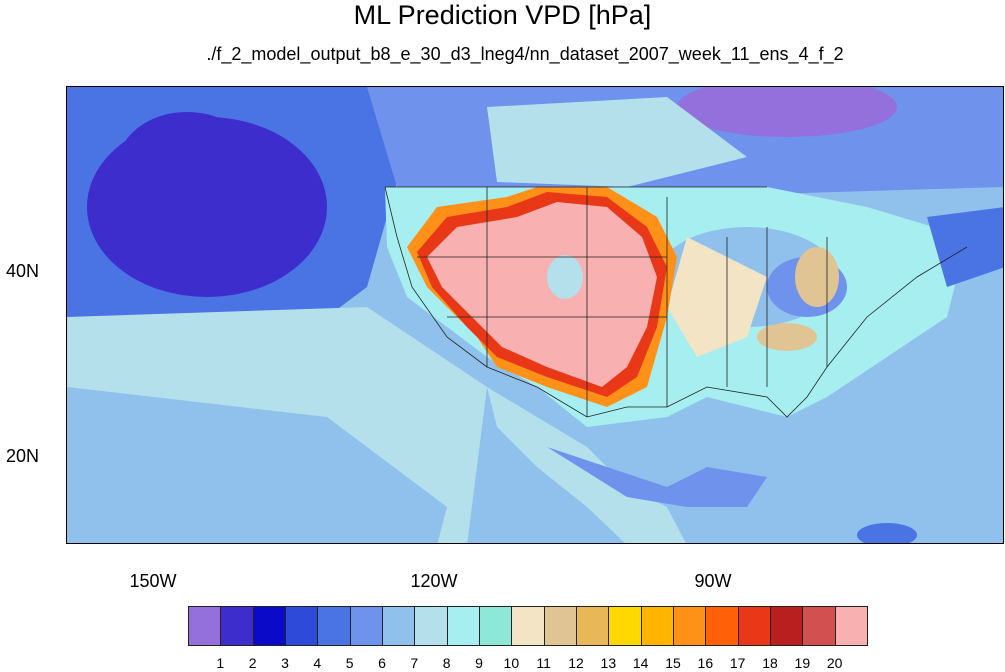 This screenshot has height=672, width=1005. Describe the element at coordinates (802, 663) in the screenshot. I see `colorbar-tick-label: 19` at that location.